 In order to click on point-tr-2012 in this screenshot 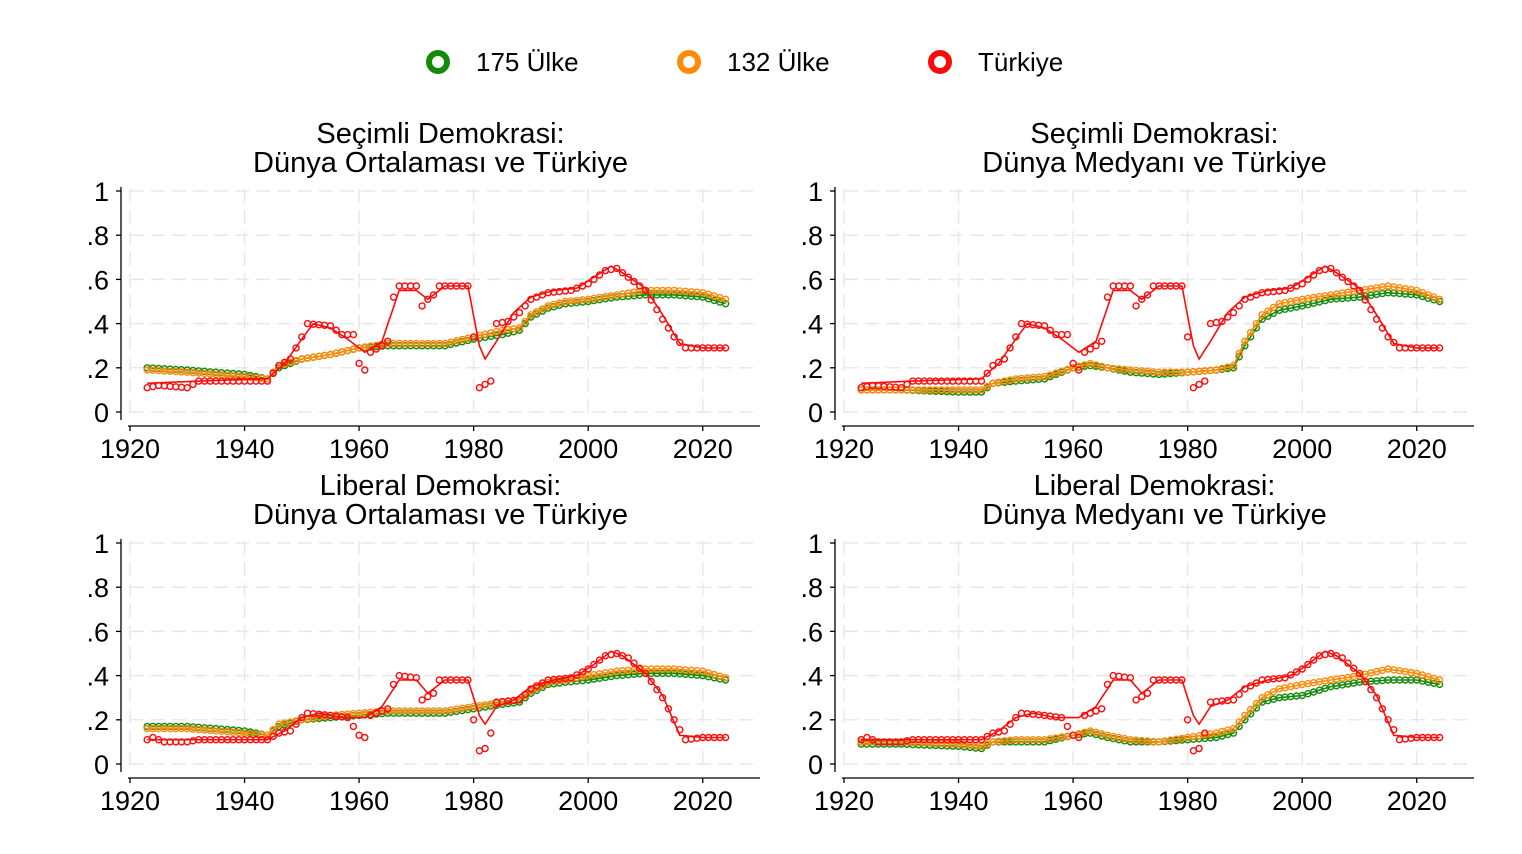, I will do `click(657, 689)`.